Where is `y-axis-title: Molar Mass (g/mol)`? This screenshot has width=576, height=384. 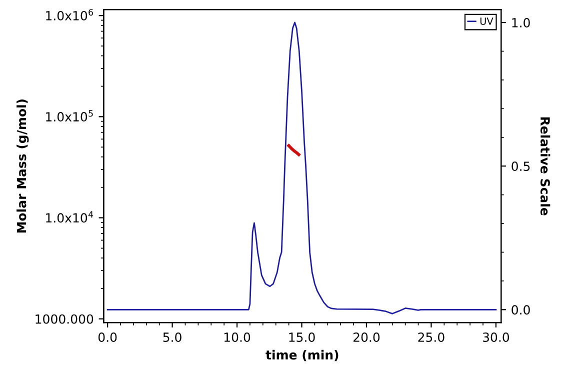 y-axis-title: Molar Mass (g/mol) is located at coordinates (22, 166).